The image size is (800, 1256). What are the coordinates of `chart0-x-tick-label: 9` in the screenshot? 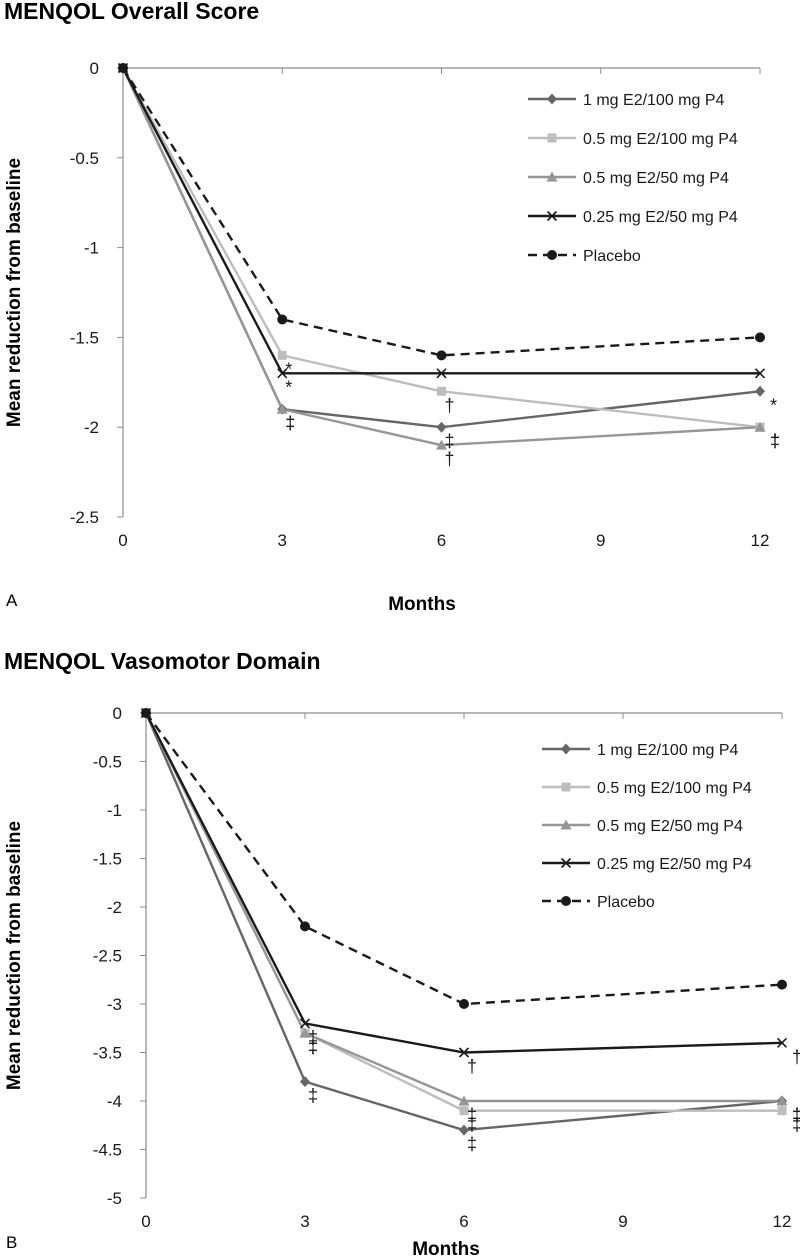 It's located at (600, 540).